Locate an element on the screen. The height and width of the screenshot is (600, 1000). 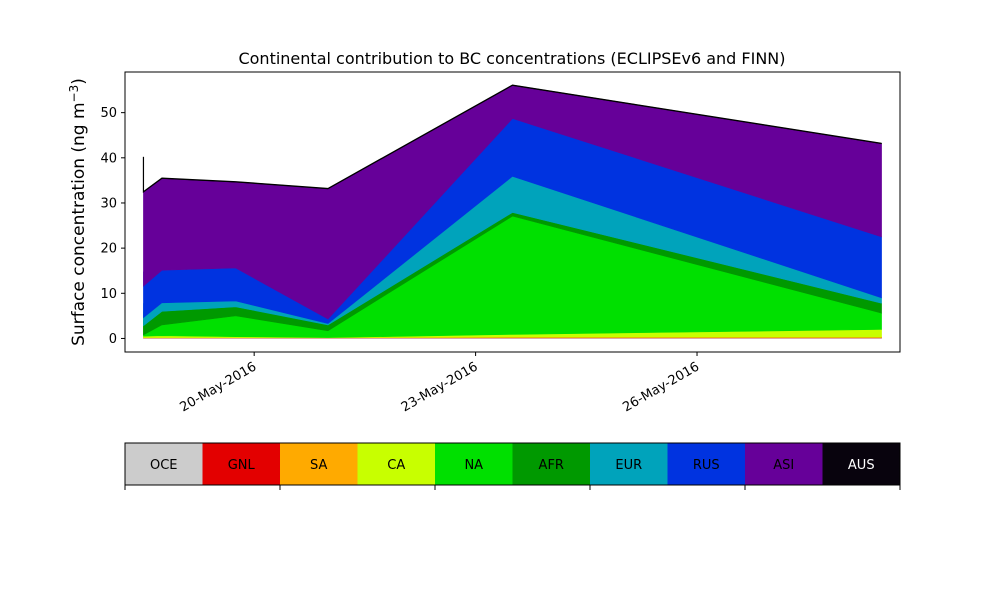
legend-swatch-afr is located at coordinates (551, 464).